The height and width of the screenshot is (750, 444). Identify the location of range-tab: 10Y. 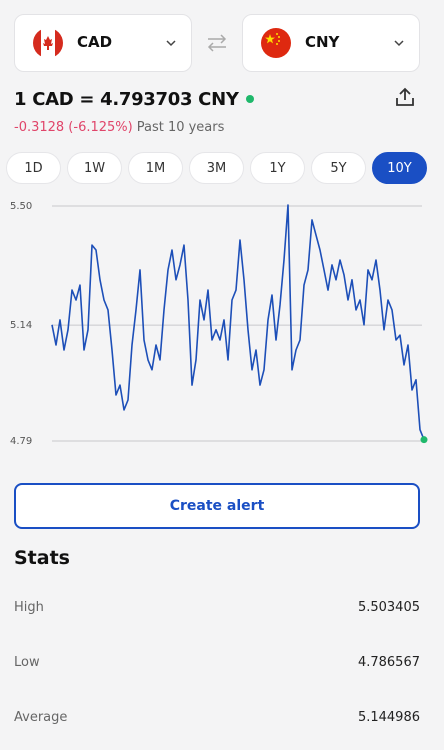
(399, 168).